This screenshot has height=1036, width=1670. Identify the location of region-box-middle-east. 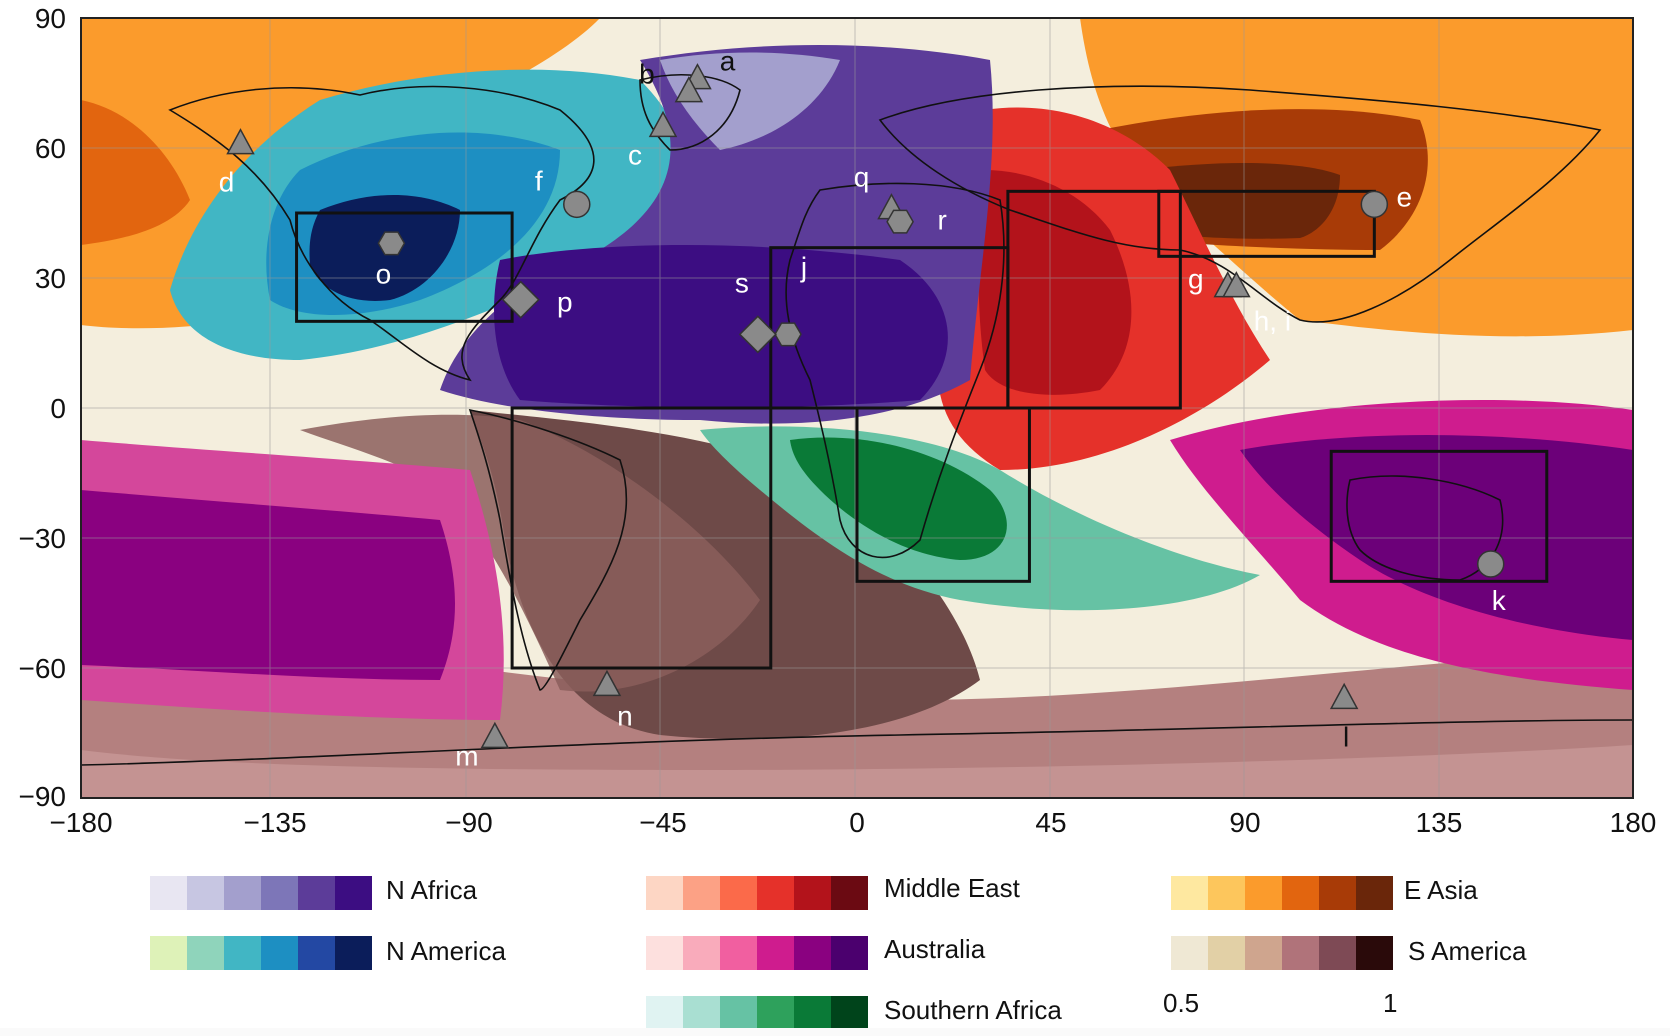
(1094, 299).